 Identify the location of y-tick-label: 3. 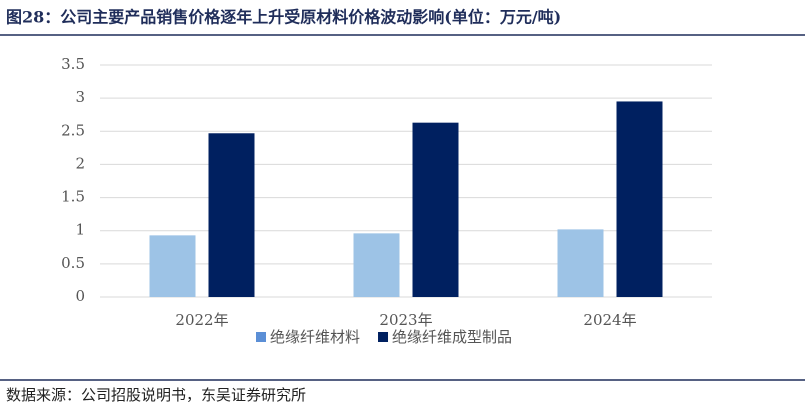
(80, 97).